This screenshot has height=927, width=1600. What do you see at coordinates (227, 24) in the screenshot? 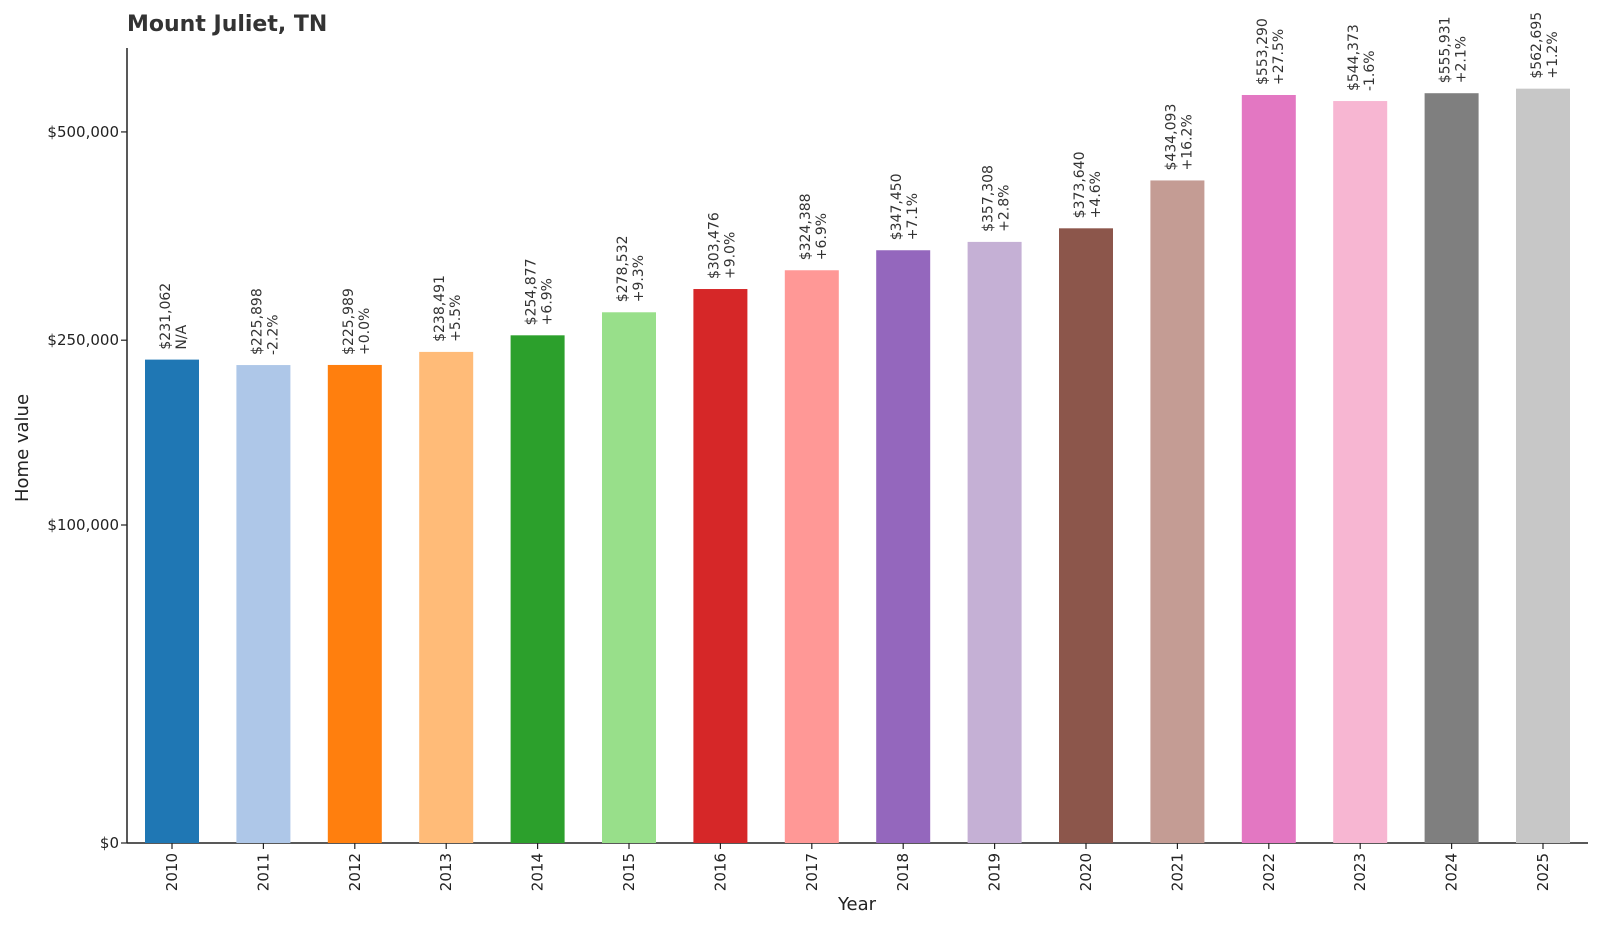
I see `chart-title: Mount Juliet, TN` at bounding box center [227, 24].